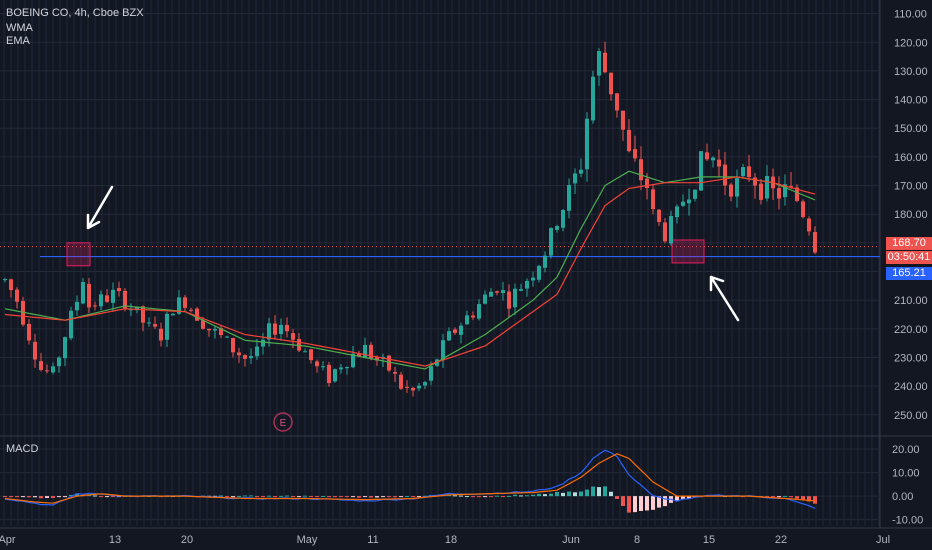  I want to click on countdown-label: 03:50:41, so click(909, 257).